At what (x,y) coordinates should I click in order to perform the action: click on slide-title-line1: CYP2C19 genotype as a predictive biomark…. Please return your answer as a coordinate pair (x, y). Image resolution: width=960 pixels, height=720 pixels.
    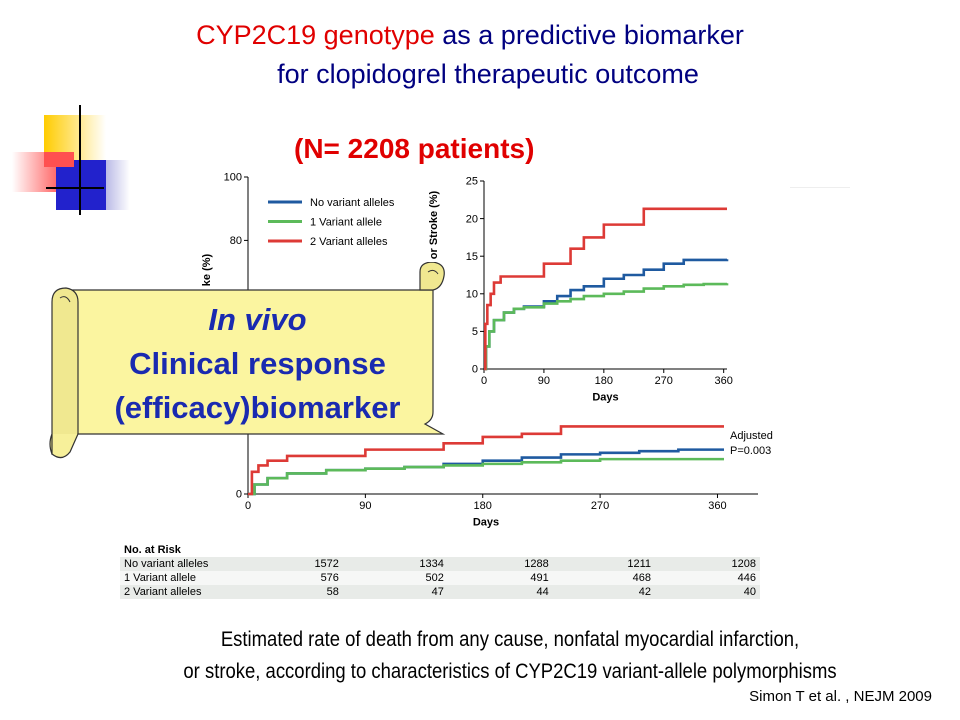
    Looking at the image, I should click on (470, 35).